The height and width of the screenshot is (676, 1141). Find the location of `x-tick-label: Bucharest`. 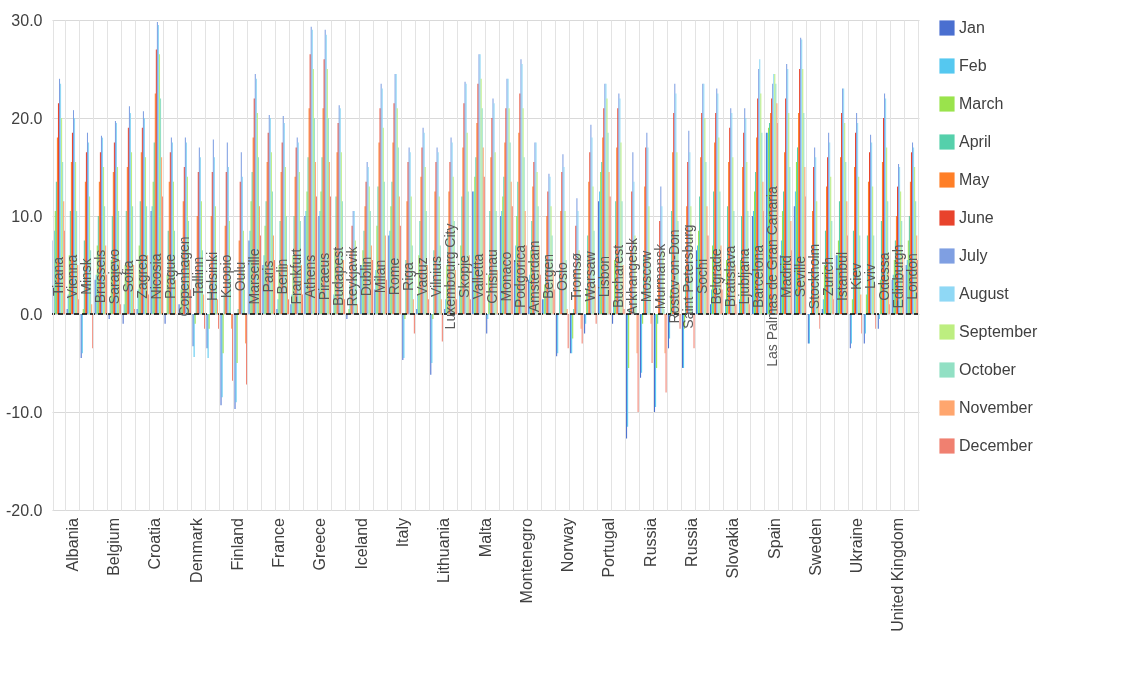

x-tick-label: Bucharest is located at coordinates (617, 276).